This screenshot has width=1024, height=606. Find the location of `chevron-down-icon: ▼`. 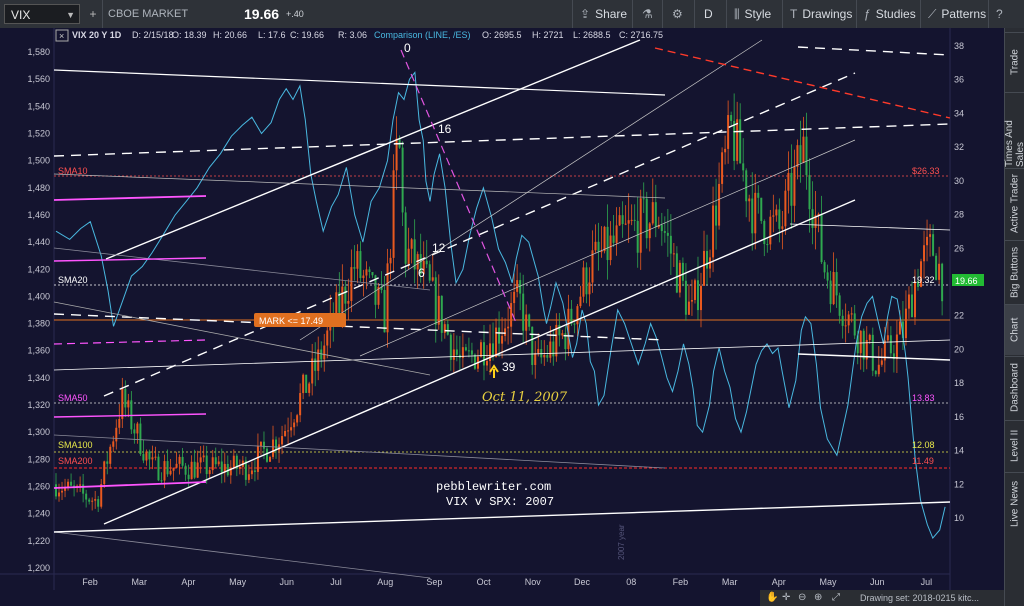

chevron-down-icon: ▼ is located at coordinates (70, 15).